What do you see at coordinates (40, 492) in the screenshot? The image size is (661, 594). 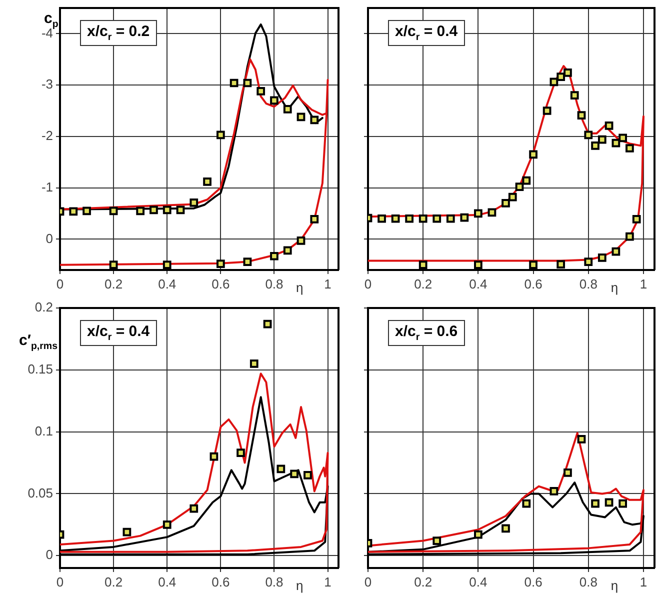 I see `y-tick-label: 0.05` at bounding box center [40, 492].